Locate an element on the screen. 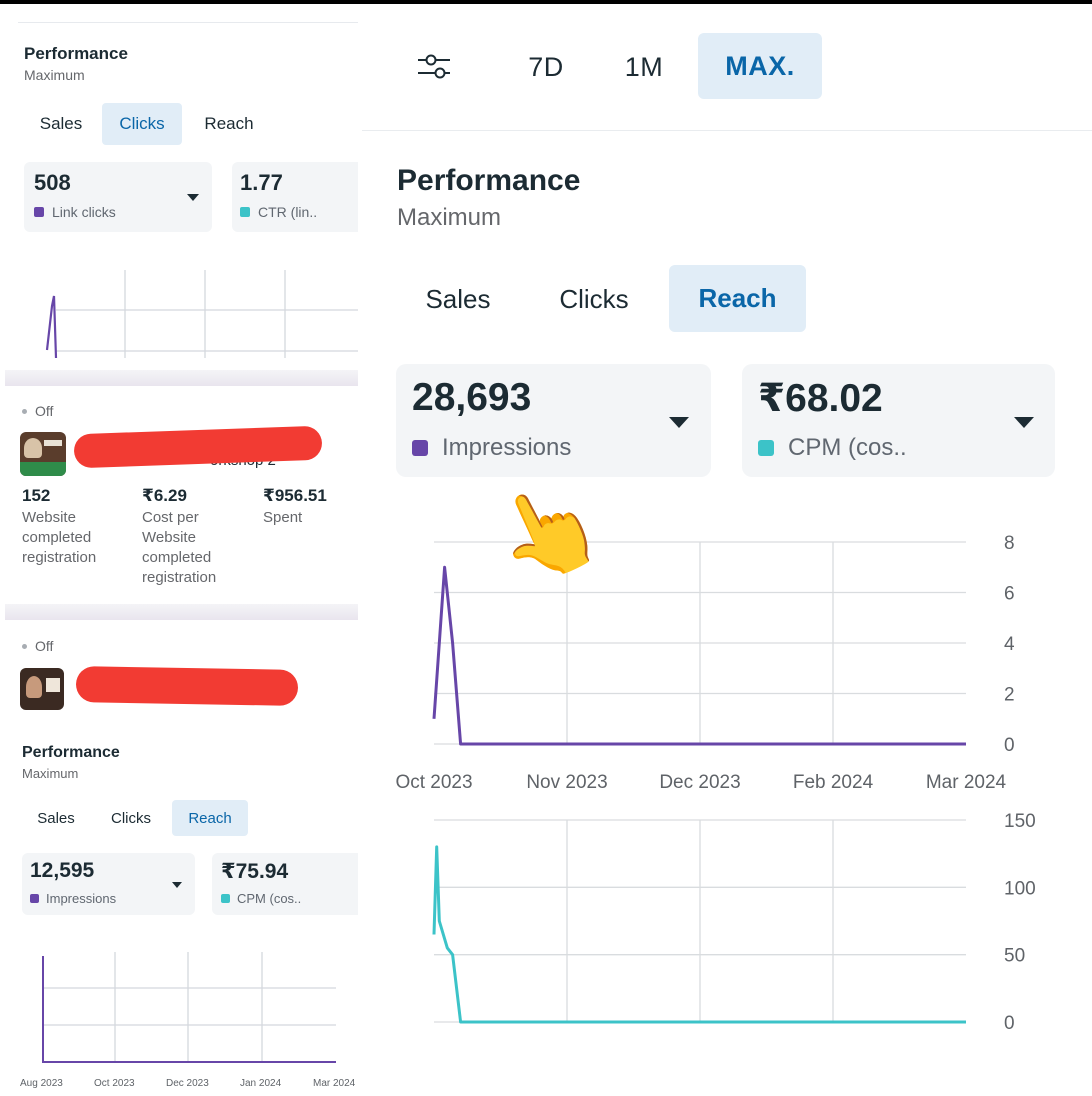  x-tick-label: Oct 2023 is located at coordinates (433, 782).